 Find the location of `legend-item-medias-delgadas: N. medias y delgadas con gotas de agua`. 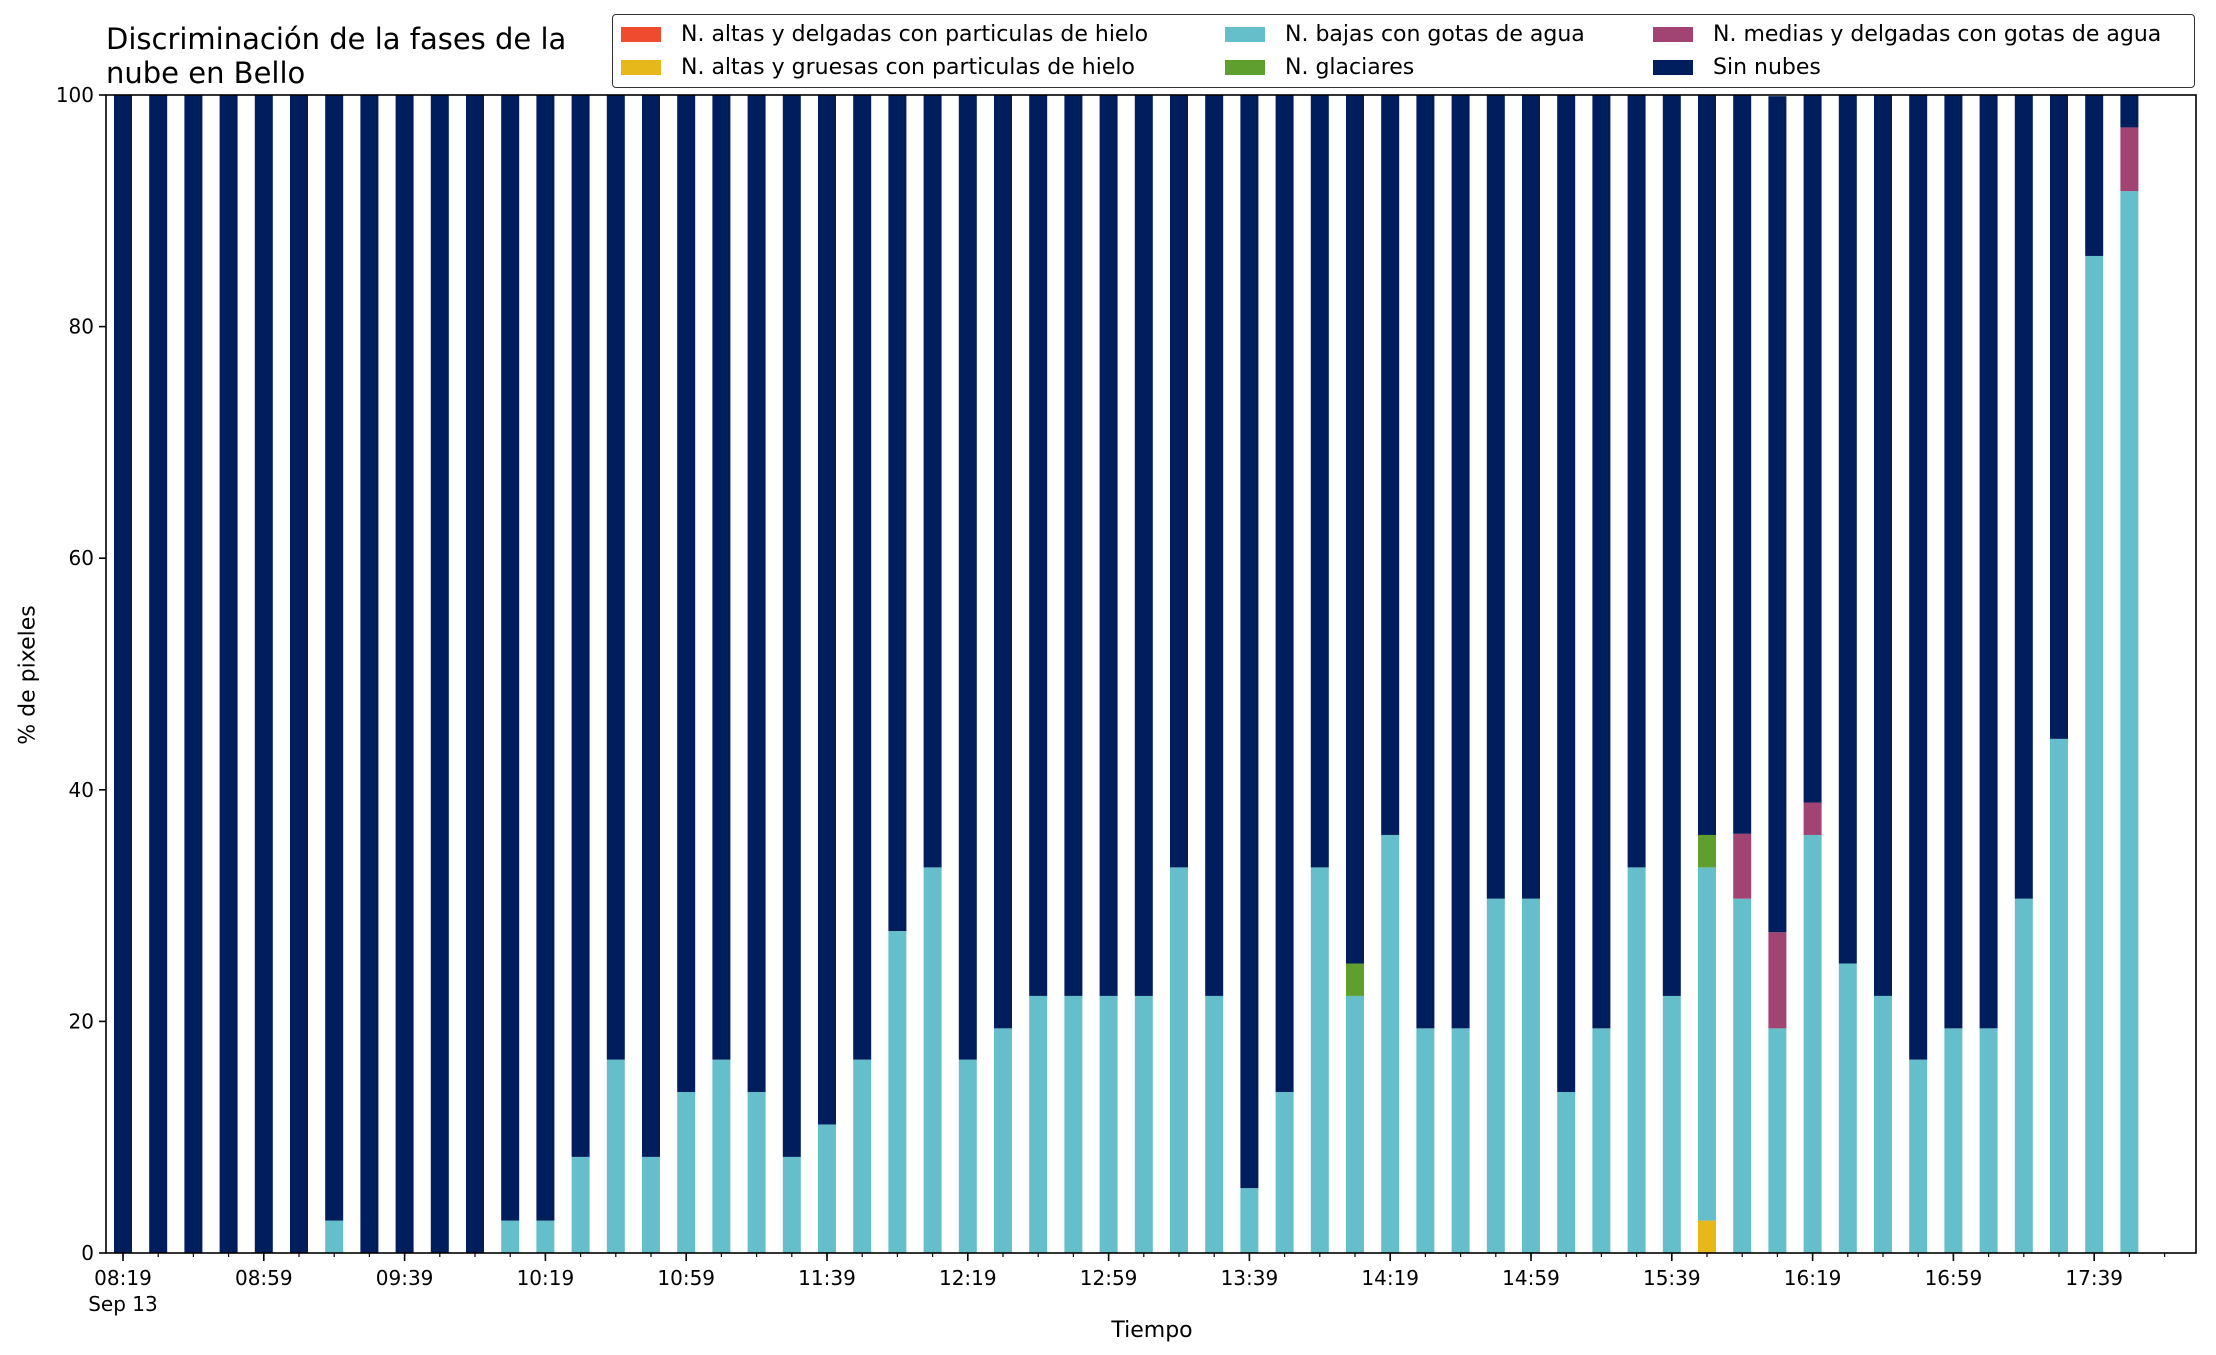

legend-item-medias-delgadas: N. medias y delgadas con gotas de agua is located at coordinates (1907, 34).